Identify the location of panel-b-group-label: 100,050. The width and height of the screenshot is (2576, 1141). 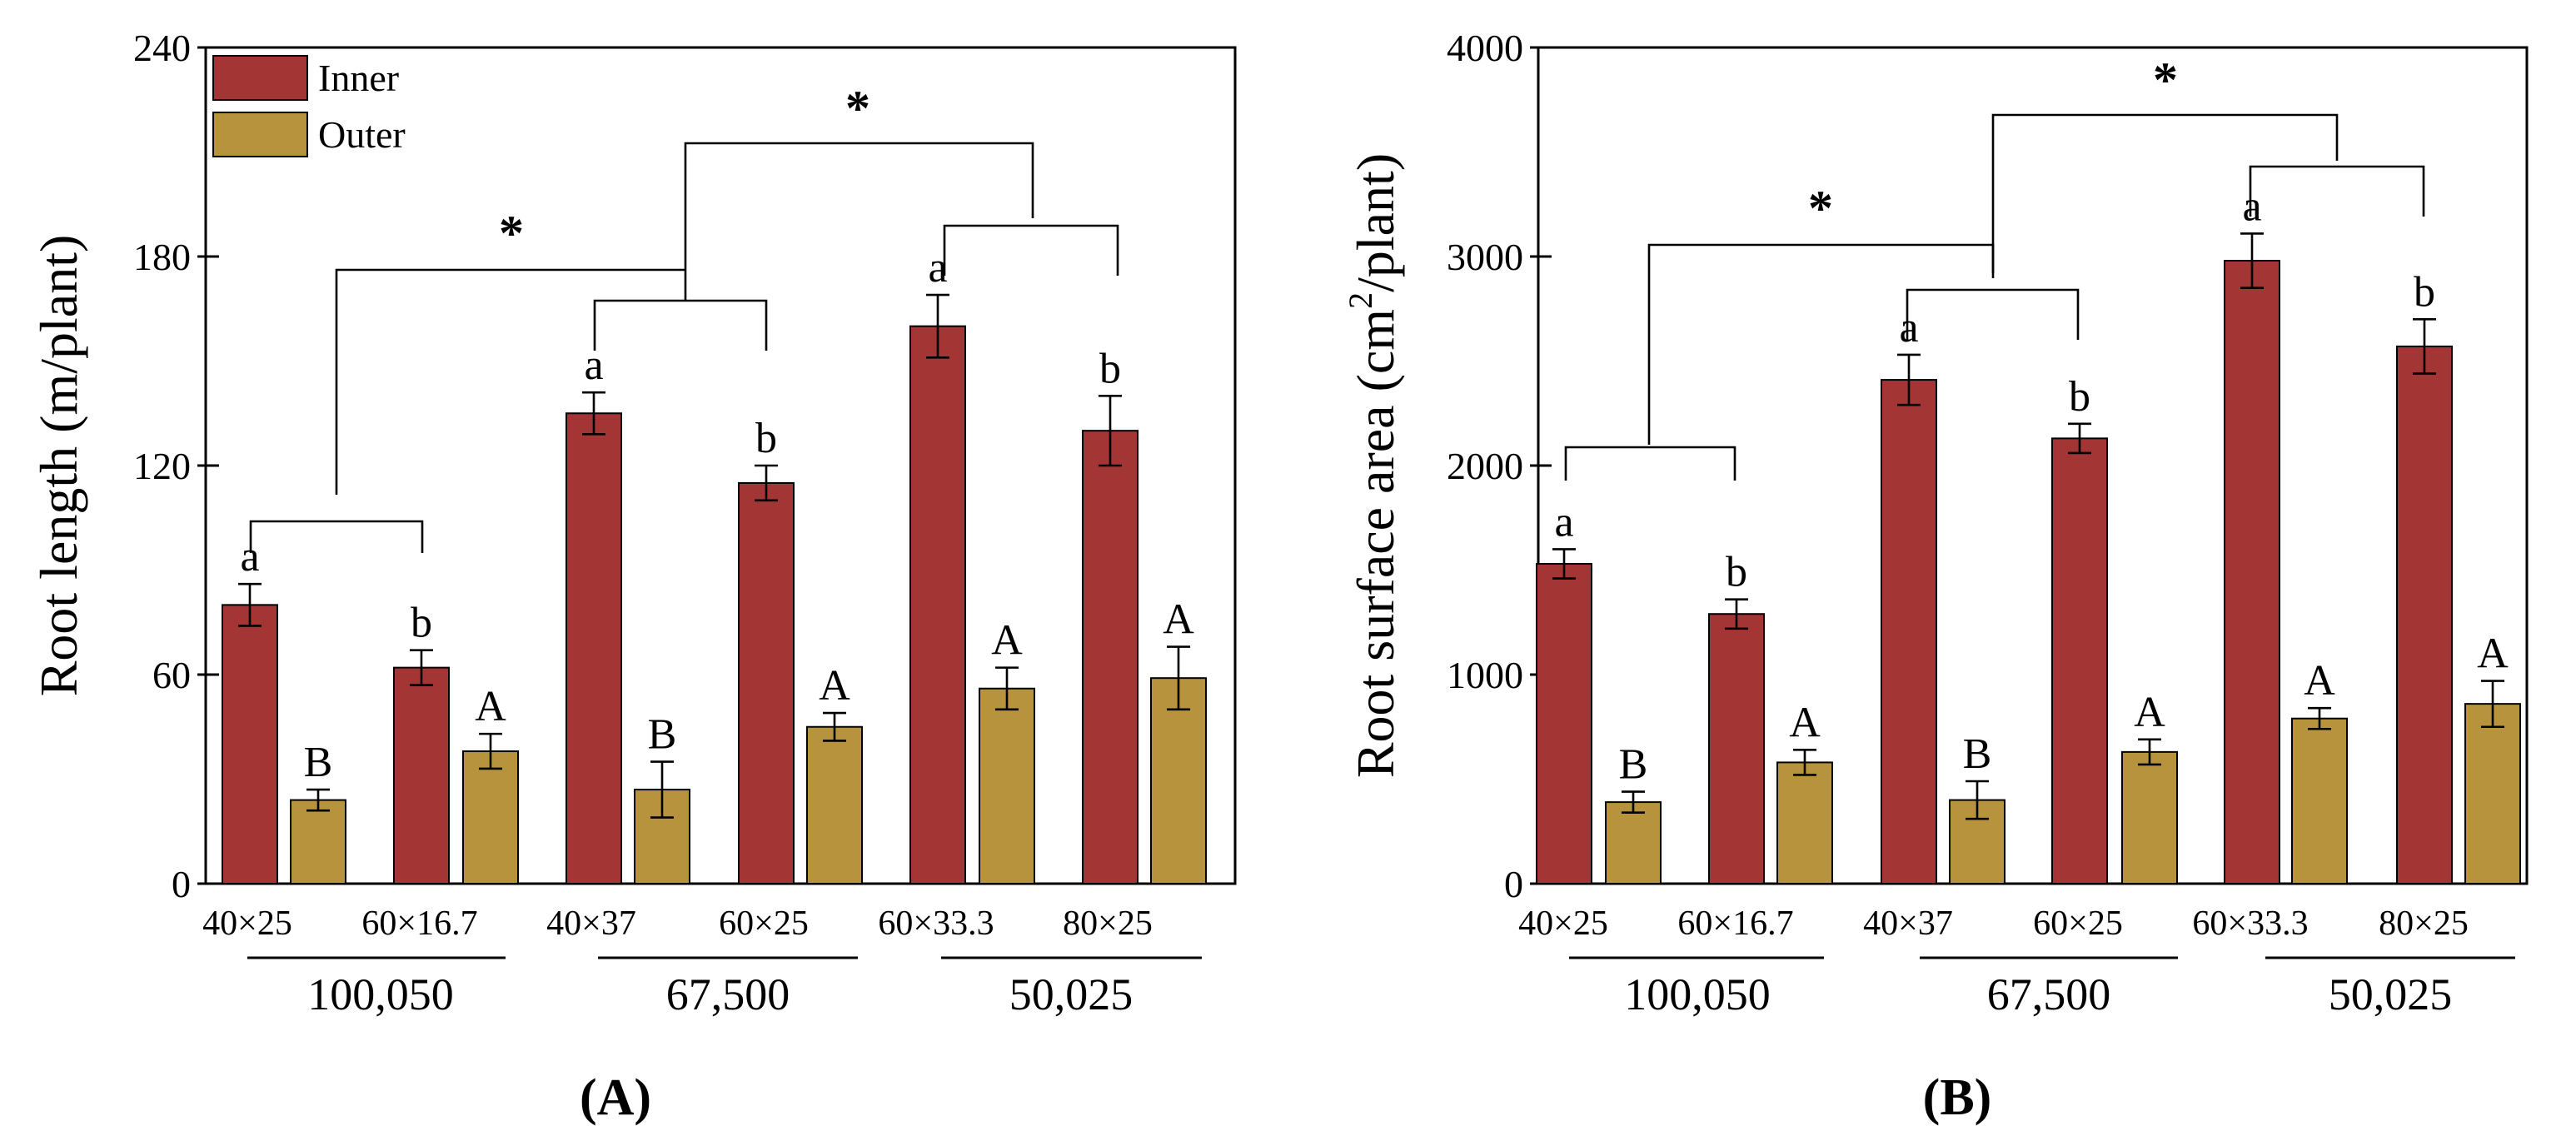
(1697, 994).